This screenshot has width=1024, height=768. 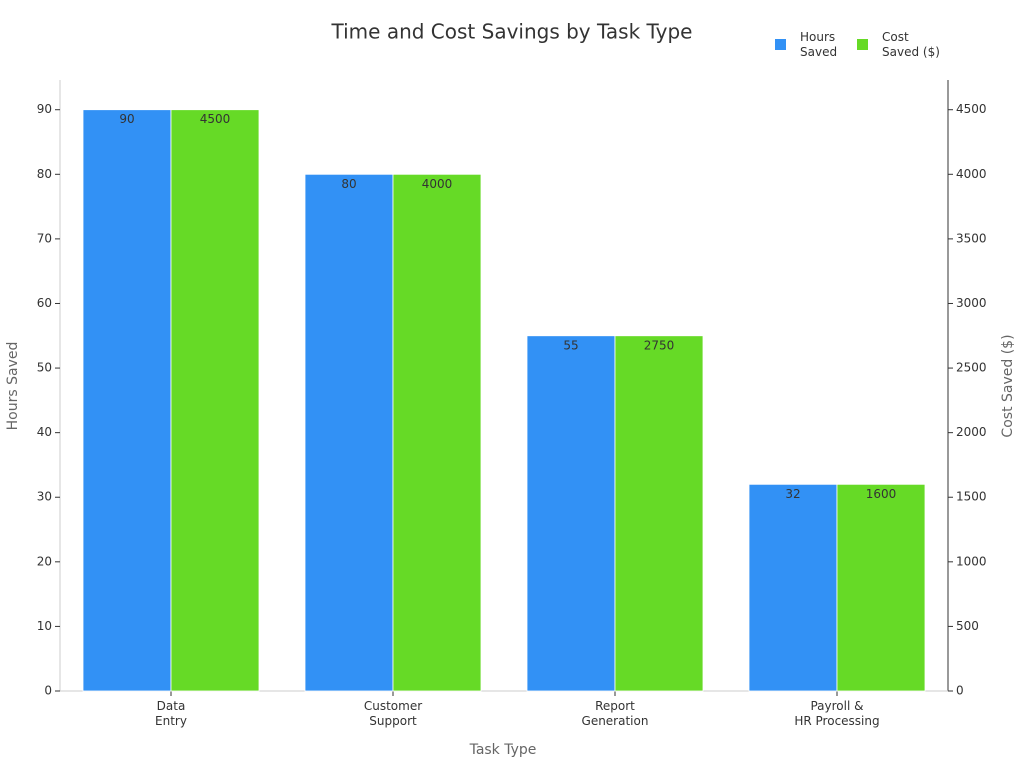 I want to click on y2-tick-label: 3500, so click(x=971, y=238).